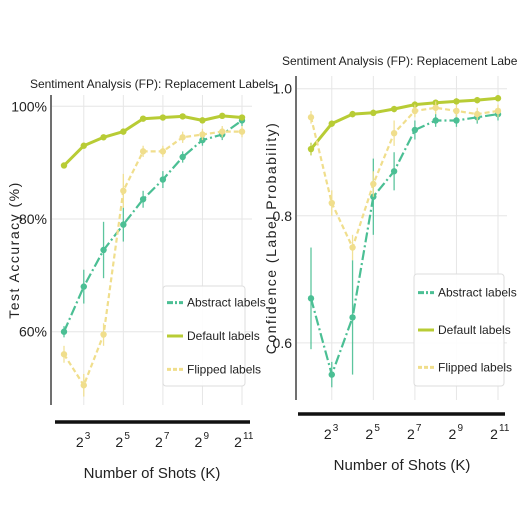 The image size is (518, 518). What do you see at coordinates (14, 250) in the screenshot?
I see `y-axis-label: Test Accuracy (%)` at bounding box center [14, 250].